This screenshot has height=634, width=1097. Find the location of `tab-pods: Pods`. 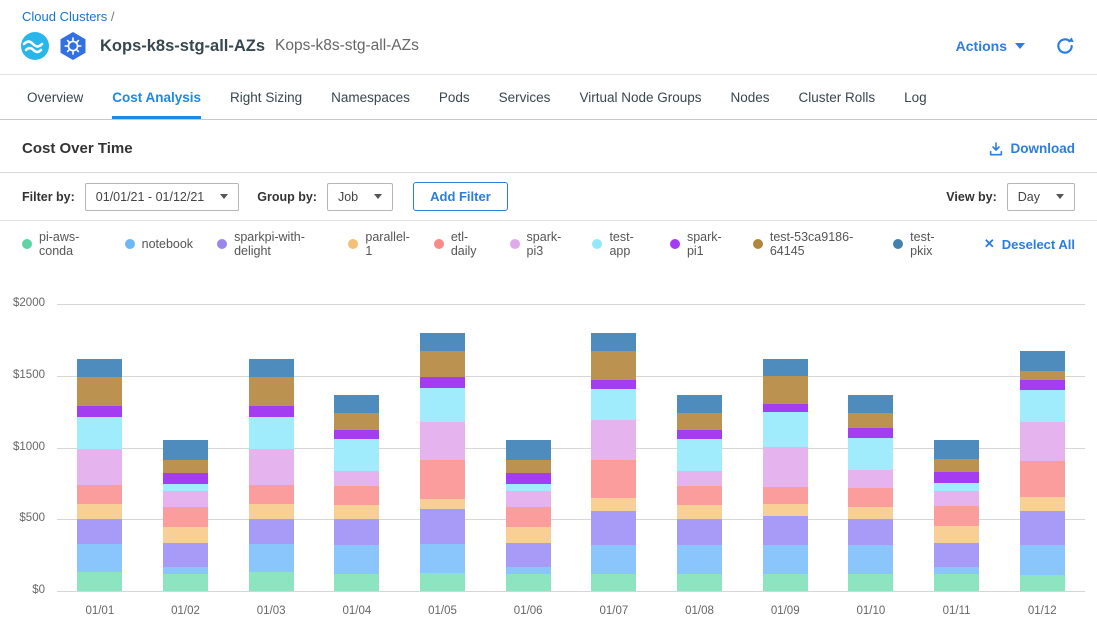

tab-pods: Pods is located at coordinates (454, 97).